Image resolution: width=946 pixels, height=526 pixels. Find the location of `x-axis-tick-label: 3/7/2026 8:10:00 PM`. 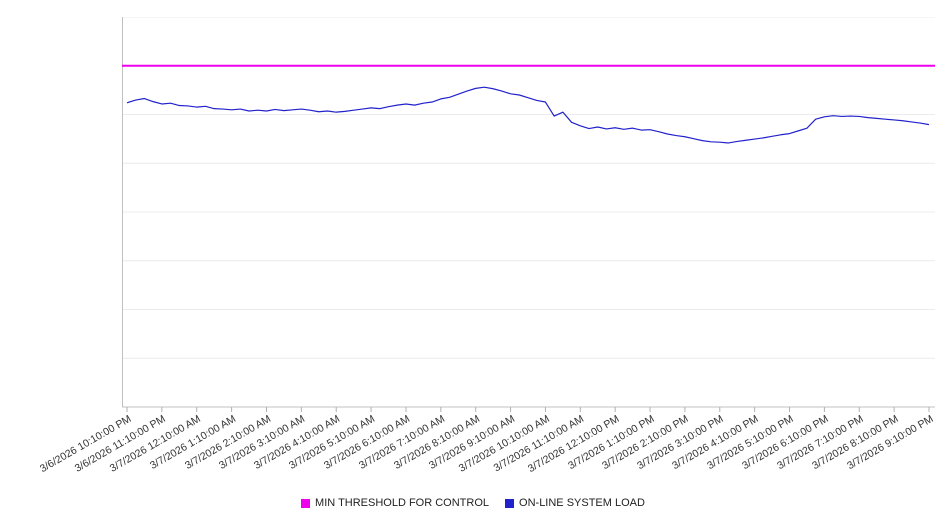

x-axis-tick-label: 3/7/2026 8:10:00 PM is located at coordinates (855, 443).